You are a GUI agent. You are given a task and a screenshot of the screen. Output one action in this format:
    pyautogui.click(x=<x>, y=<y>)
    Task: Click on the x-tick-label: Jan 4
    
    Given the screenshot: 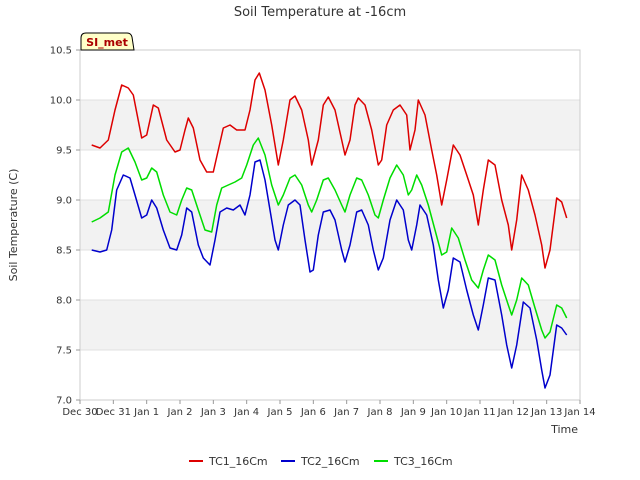 What is the action you would take?
    pyautogui.click(x=246, y=412)
    